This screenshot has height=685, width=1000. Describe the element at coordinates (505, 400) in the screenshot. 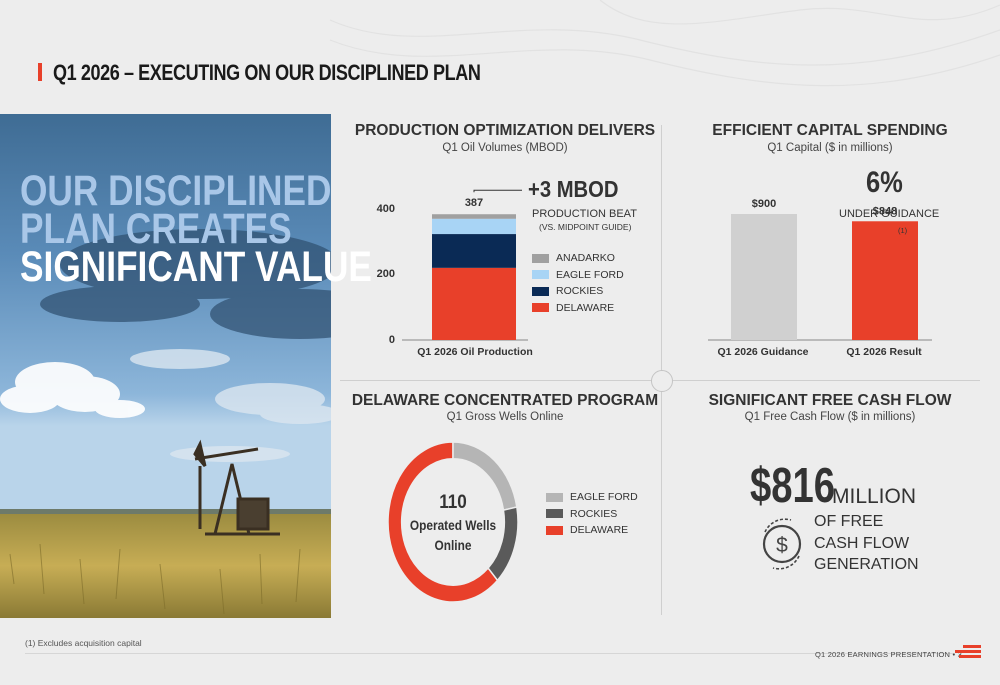

I see `delaware-title: DELAWARE CONCENTRATED PROGRAM` at that location.